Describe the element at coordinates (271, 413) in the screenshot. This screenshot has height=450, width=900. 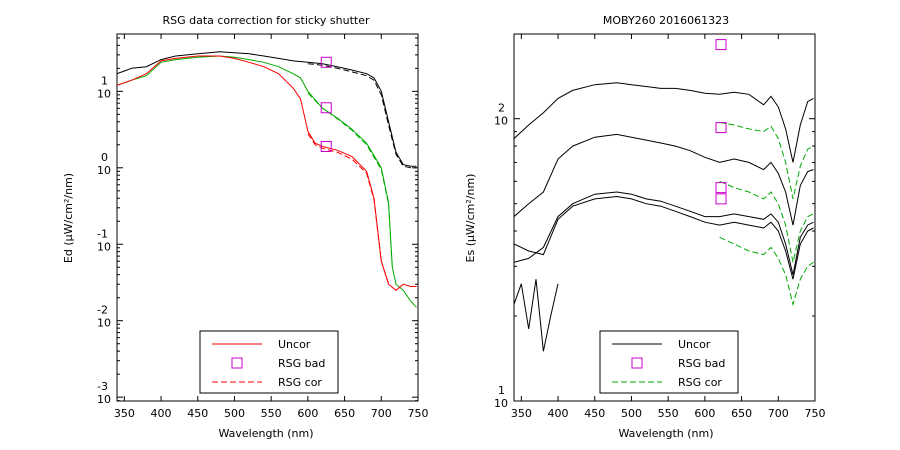
I see `chart-left-x-tick-label: 550` at that location.